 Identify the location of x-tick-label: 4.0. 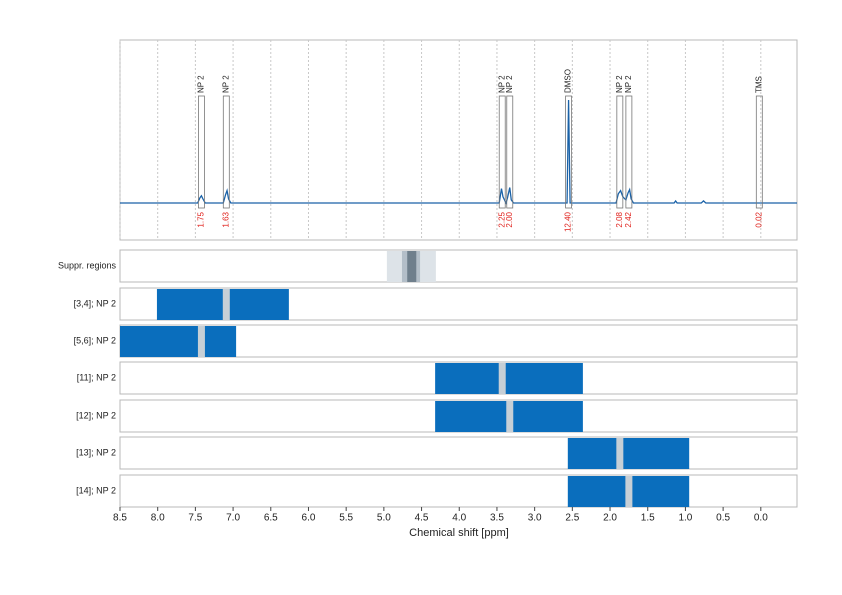
(459, 518).